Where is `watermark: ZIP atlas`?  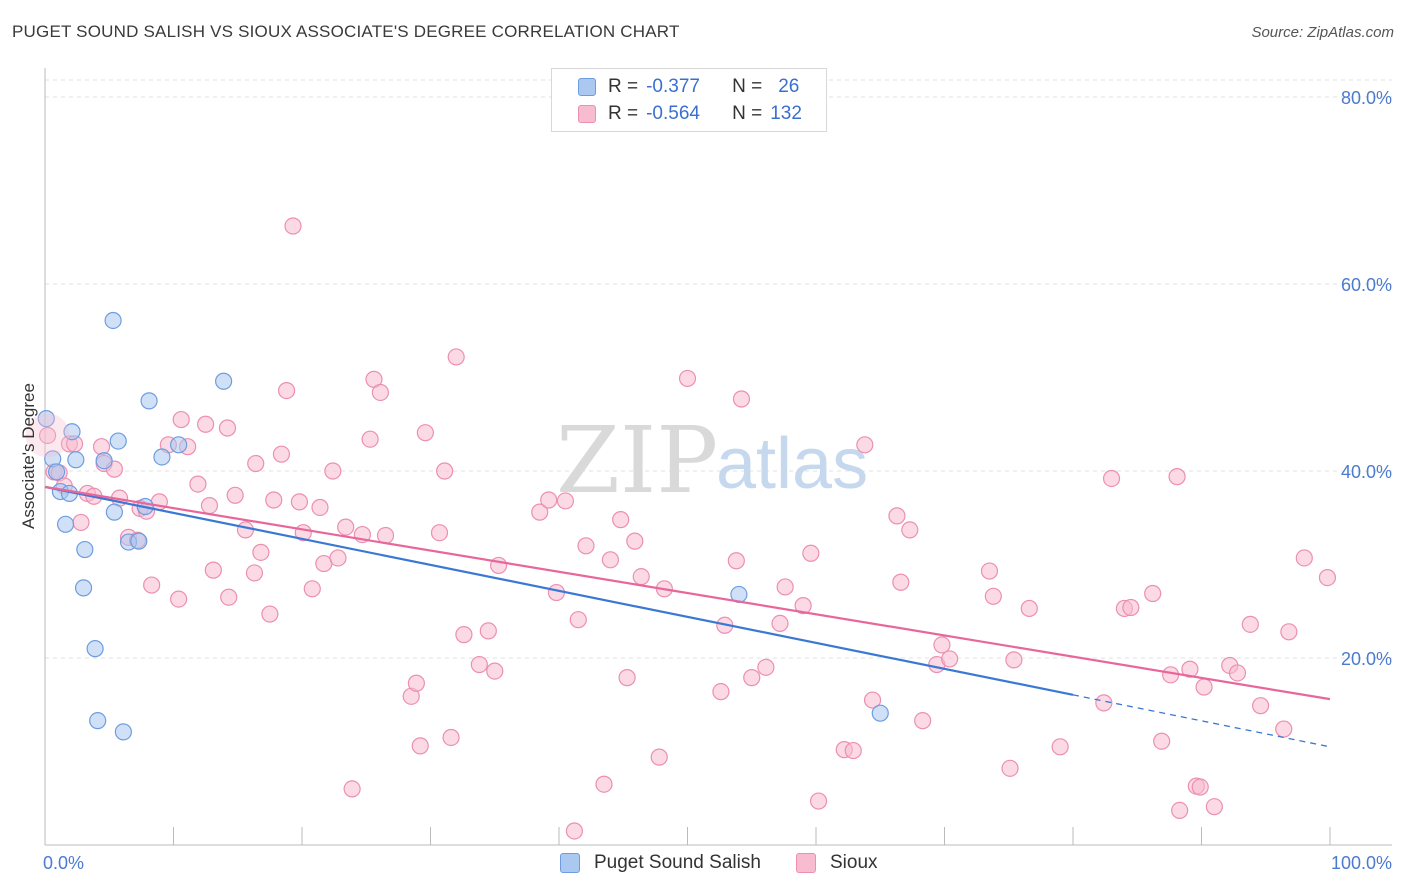 watermark: ZIP atlas is located at coordinates (712, 460).